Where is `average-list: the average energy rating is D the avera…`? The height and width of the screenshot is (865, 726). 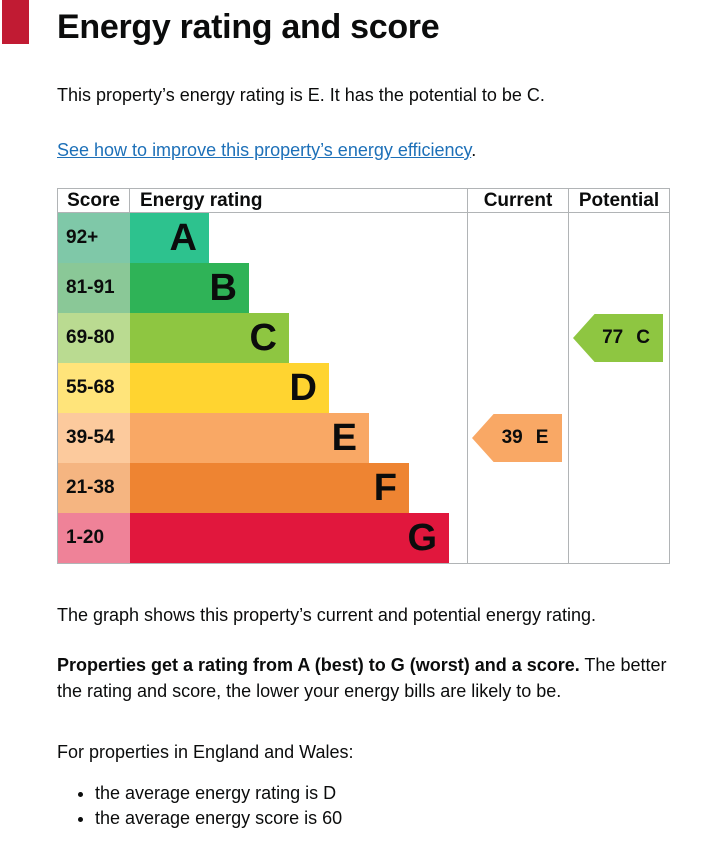 average-list: the average energy rating is D the avera… is located at coordinates (367, 806).